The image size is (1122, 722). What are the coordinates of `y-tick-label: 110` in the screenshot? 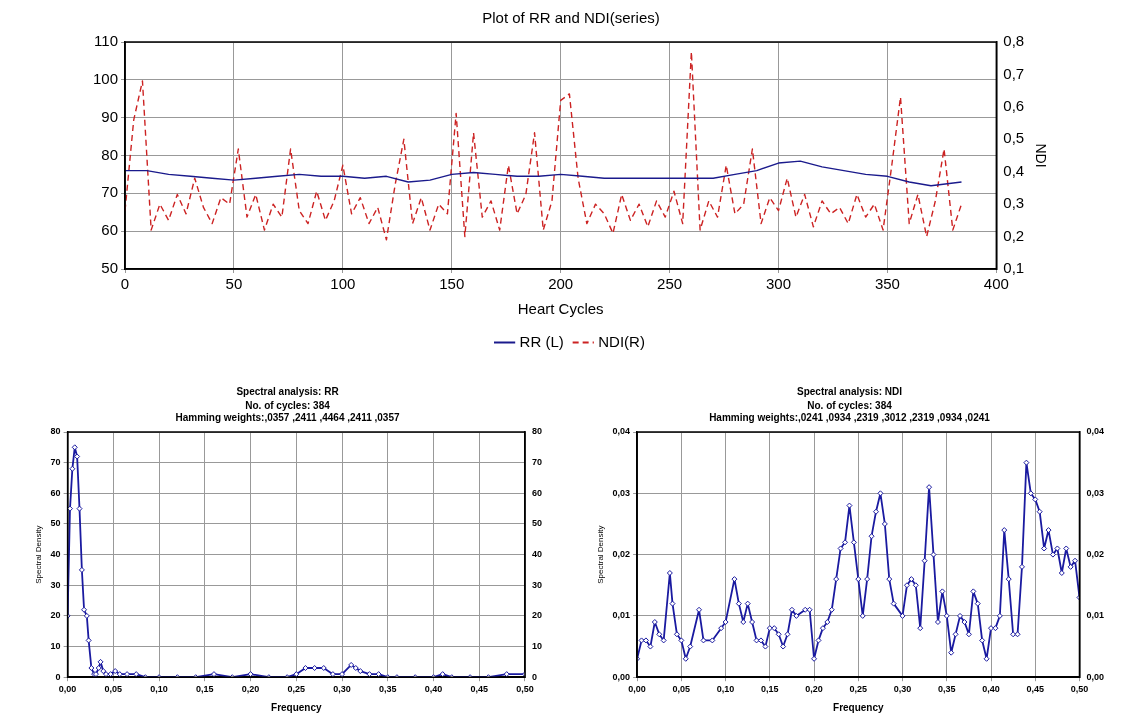 It's located at (106, 41).